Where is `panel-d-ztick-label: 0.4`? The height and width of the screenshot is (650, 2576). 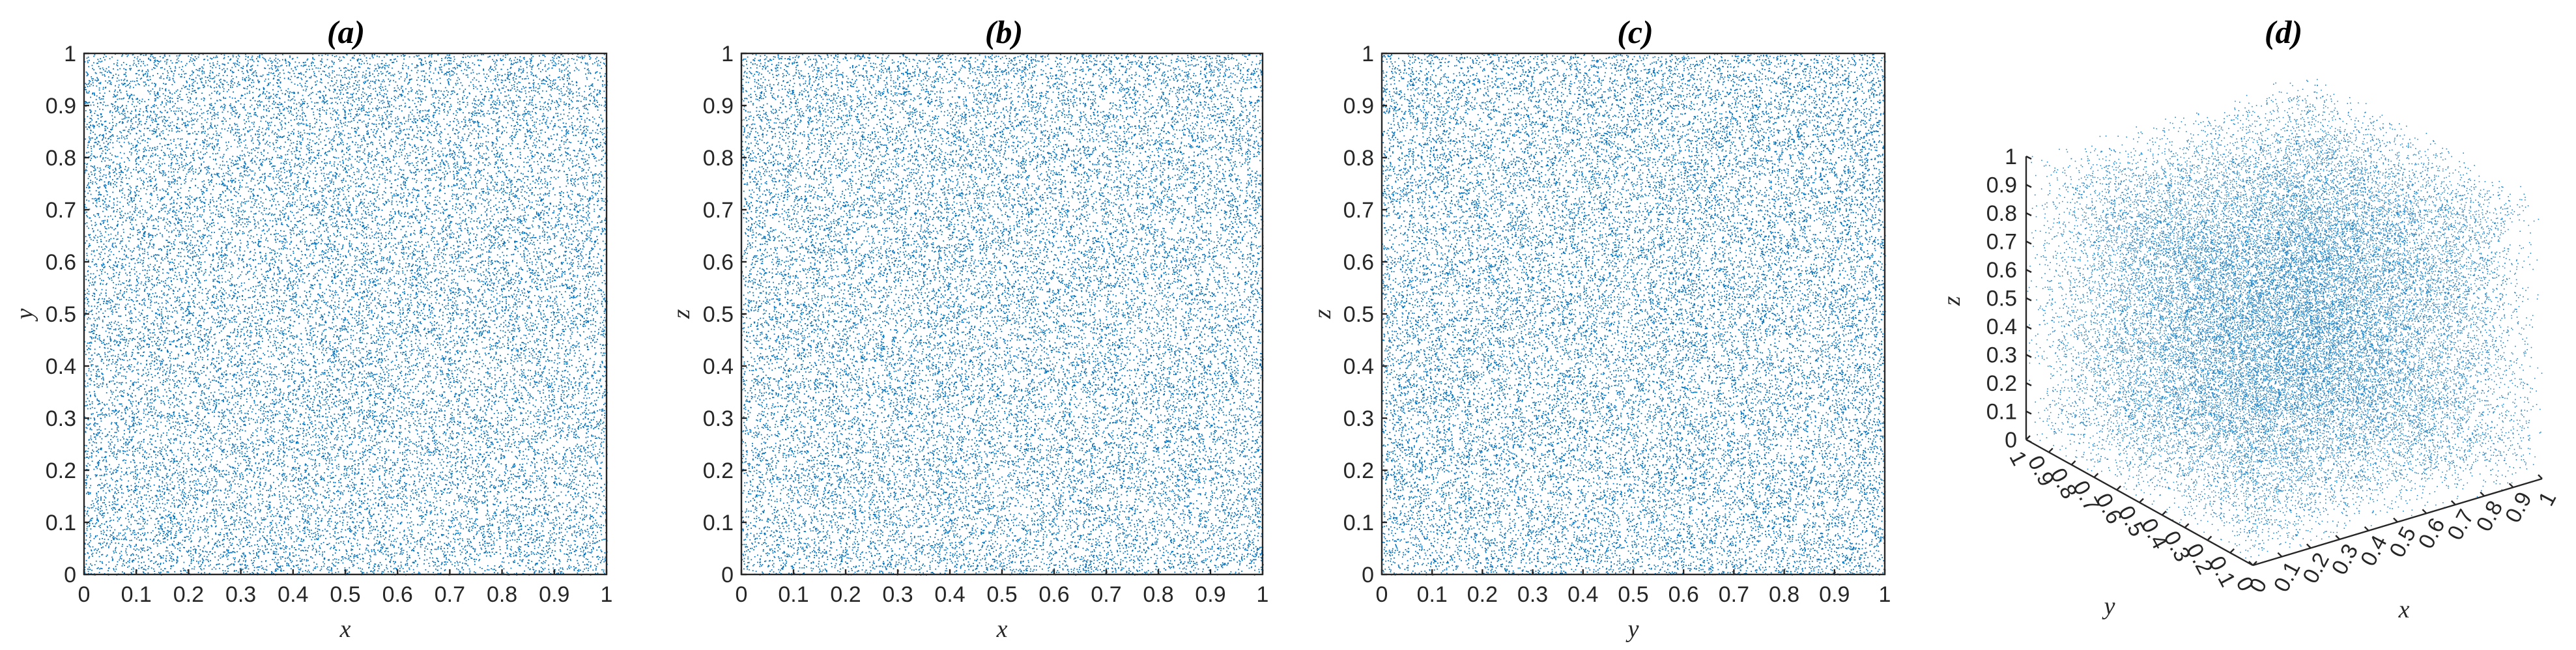 panel-d-ztick-label: 0.4 is located at coordinates (2001, 327).